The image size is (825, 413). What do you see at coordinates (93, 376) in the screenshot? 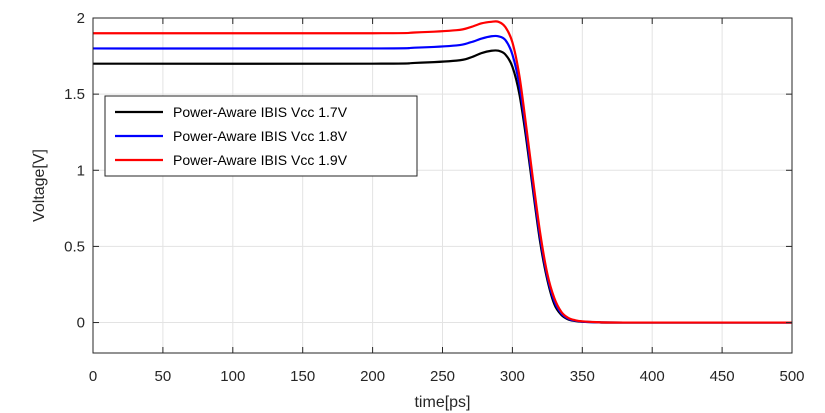
I see `x-tick-label: 0` at bounding box center [93, 376].